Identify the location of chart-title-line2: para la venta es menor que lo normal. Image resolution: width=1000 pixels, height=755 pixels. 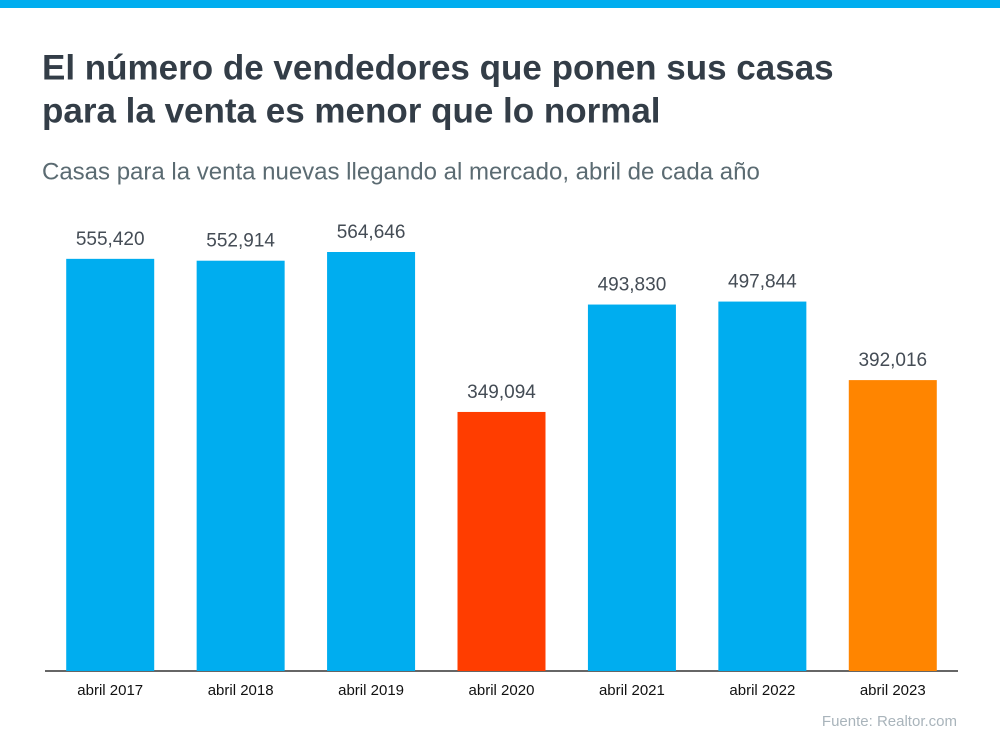
(351, 110).